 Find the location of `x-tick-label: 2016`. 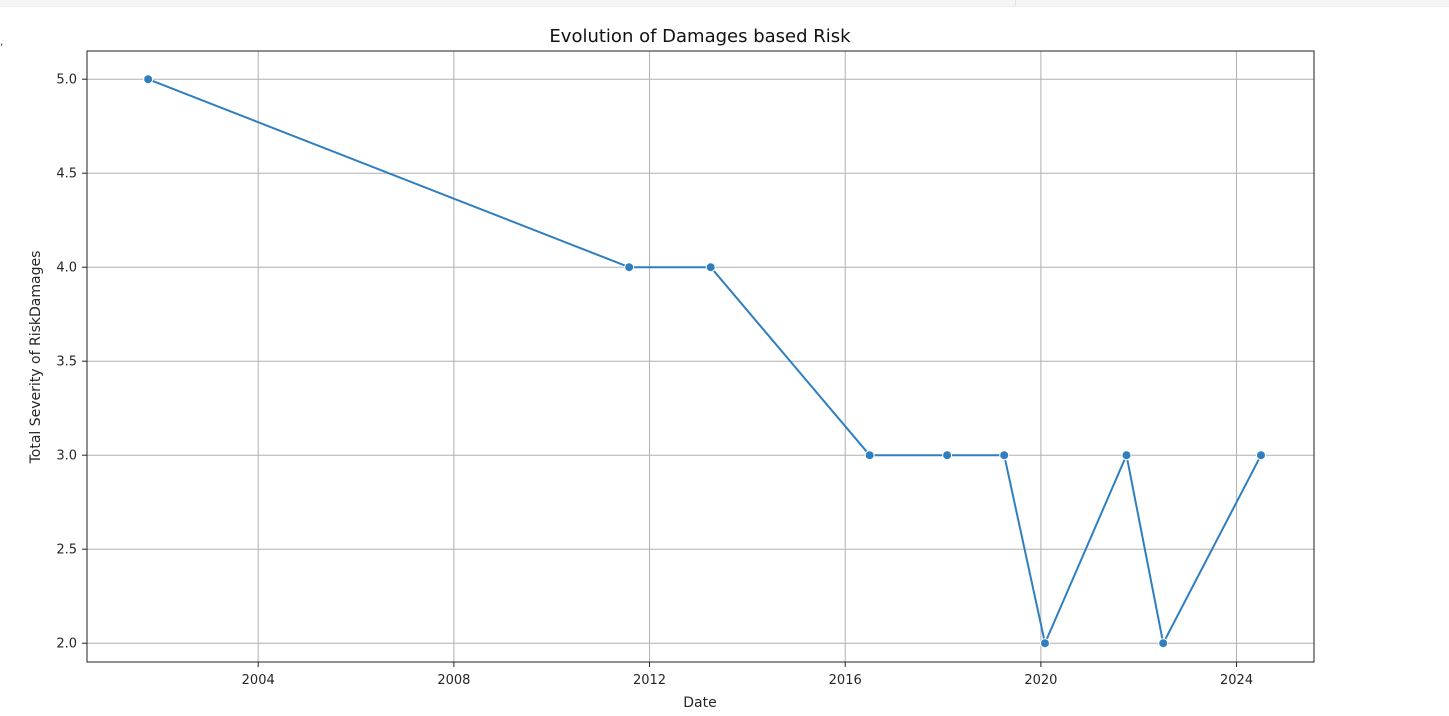

x-tick-label: 2016 is located at coordinates (845, 680).